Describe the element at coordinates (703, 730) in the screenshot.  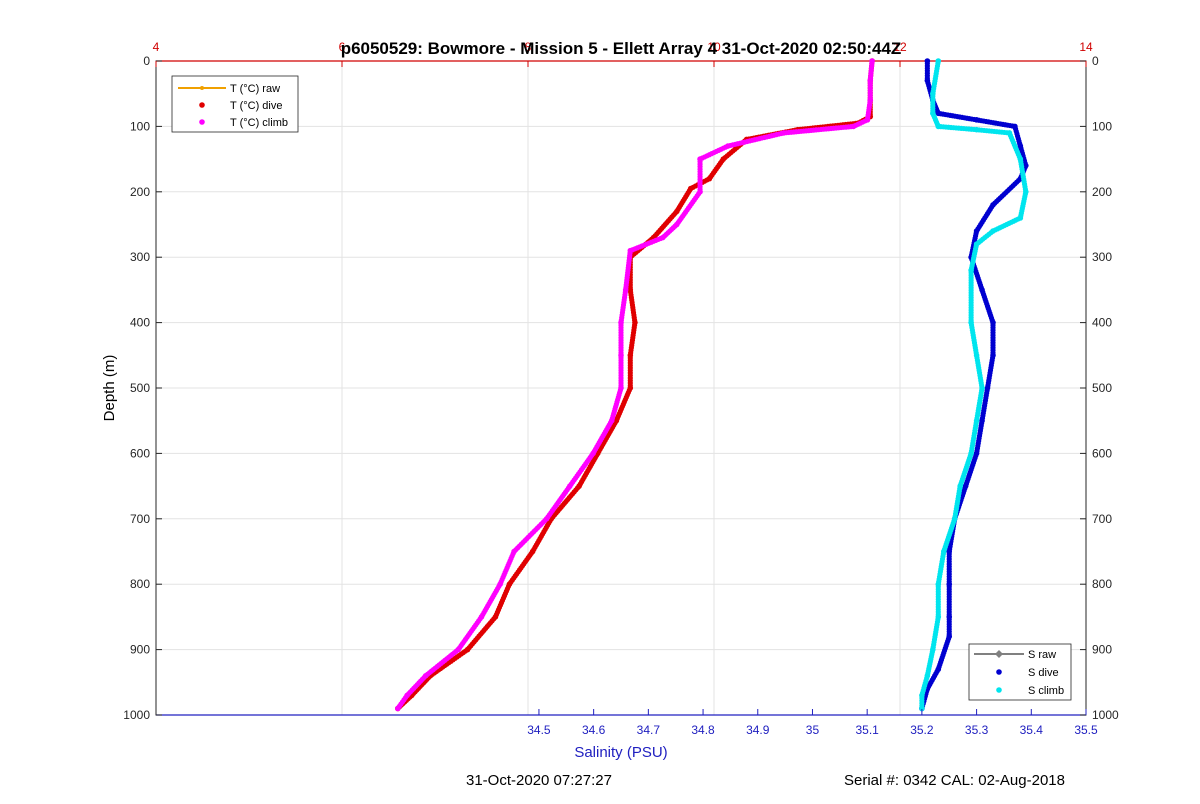
I see `x-bottom-tick-label: 34.8` at that location.